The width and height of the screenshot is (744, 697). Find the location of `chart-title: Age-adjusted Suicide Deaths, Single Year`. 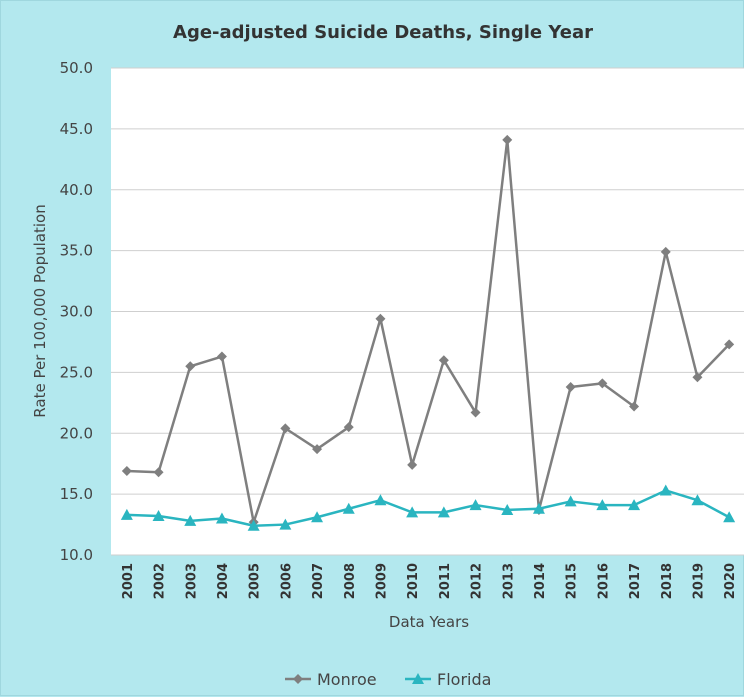

chart-title: Age-adjusted Suicide Deaths, Single Year is located at coordinates (383, 32).